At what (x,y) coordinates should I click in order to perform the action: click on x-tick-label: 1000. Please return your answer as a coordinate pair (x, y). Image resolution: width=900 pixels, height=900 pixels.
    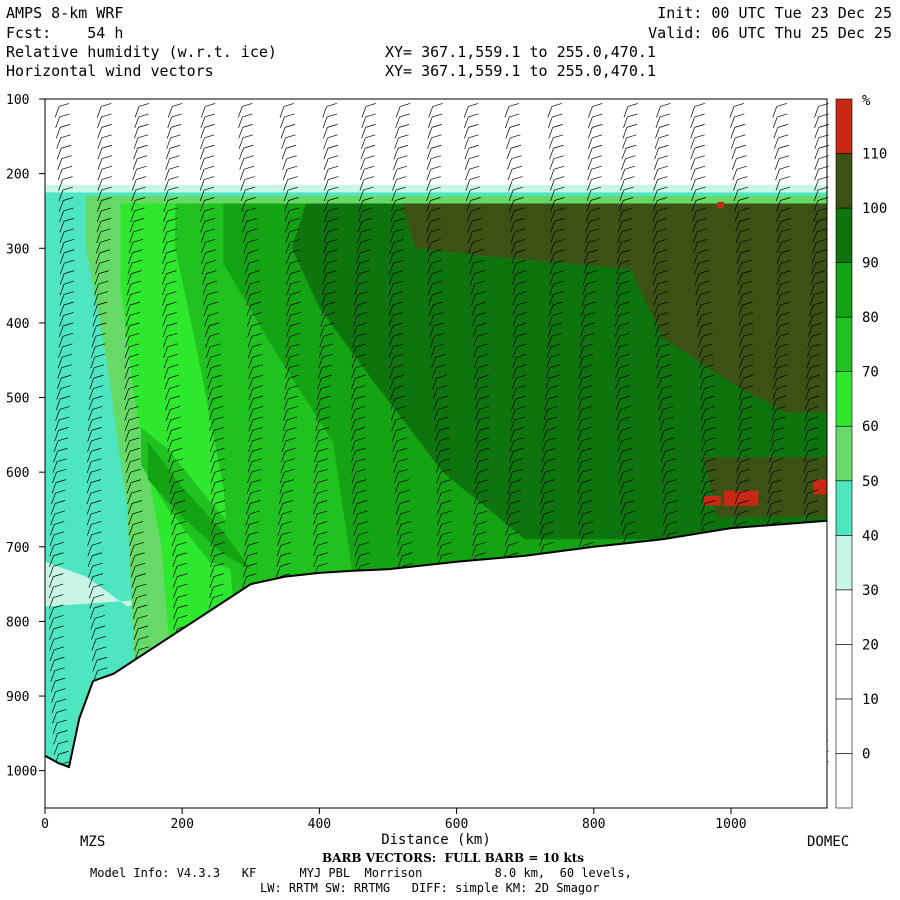
    Looking at the image, I should click on (730, 824).